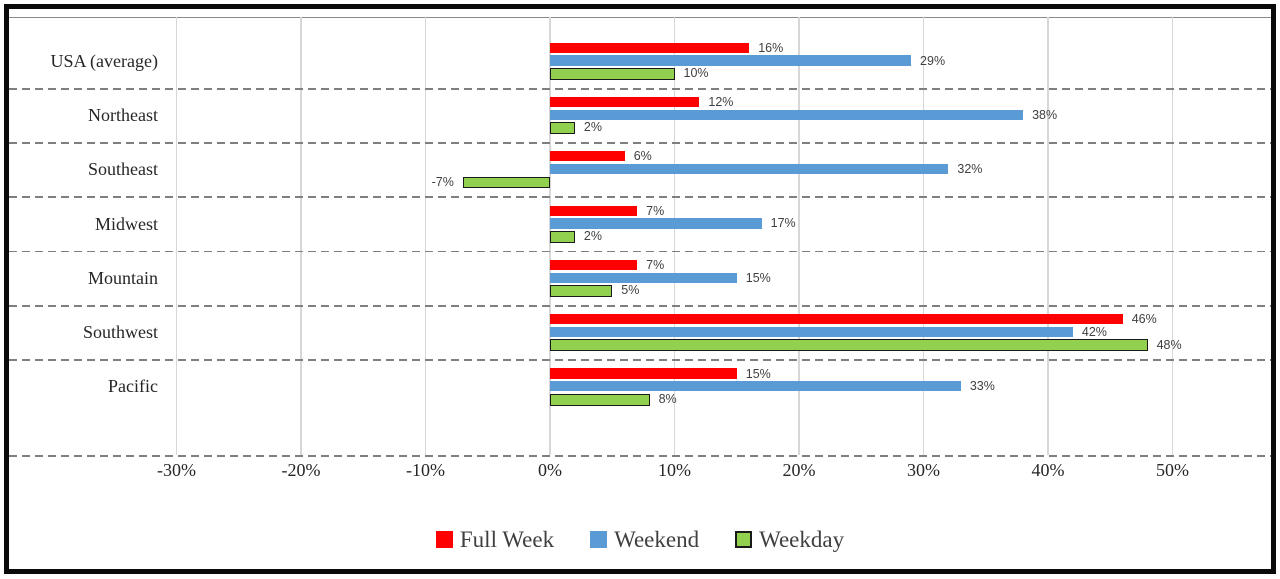 Image resolution: width=1280 pixels, height=579 pixels. I want to click on x-tick-label: -10%, so click(425, 469).